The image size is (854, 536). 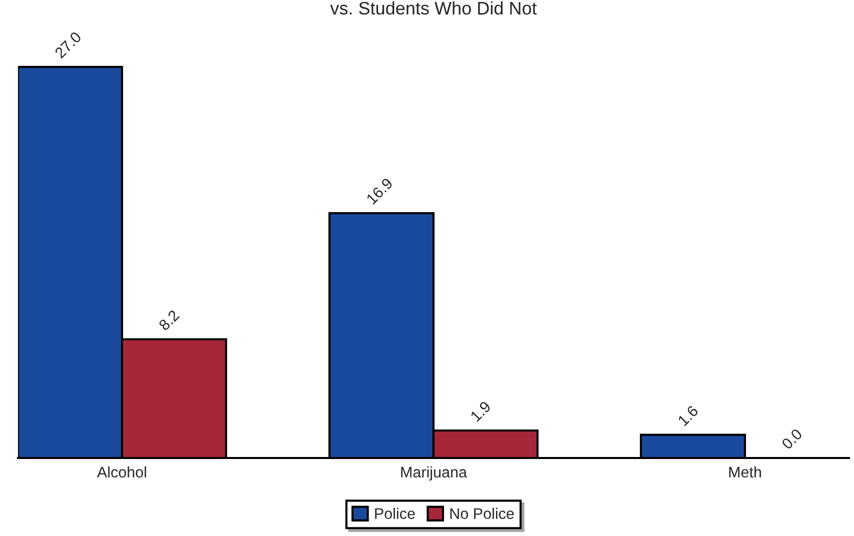 I want to click on data-label: 1.9, so click(x=481, y=411).